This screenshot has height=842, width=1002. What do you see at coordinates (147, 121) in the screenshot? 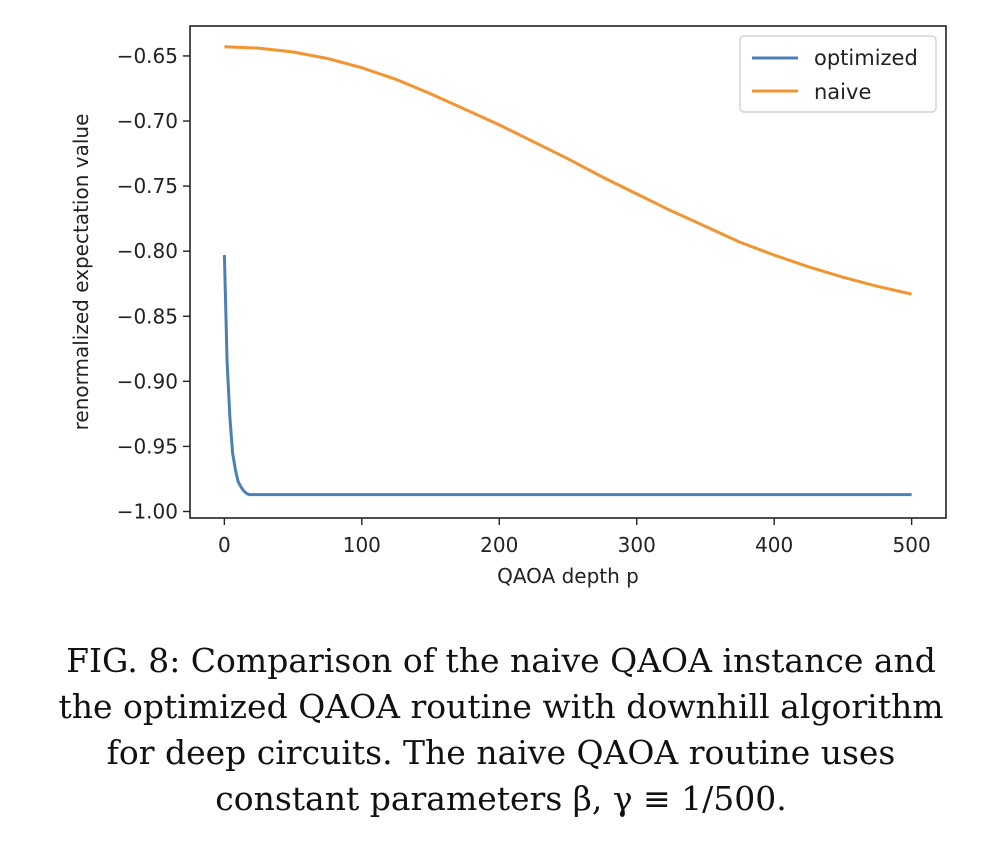
I see `y-tick-label: −0.70` at bounding box center [147, 121].